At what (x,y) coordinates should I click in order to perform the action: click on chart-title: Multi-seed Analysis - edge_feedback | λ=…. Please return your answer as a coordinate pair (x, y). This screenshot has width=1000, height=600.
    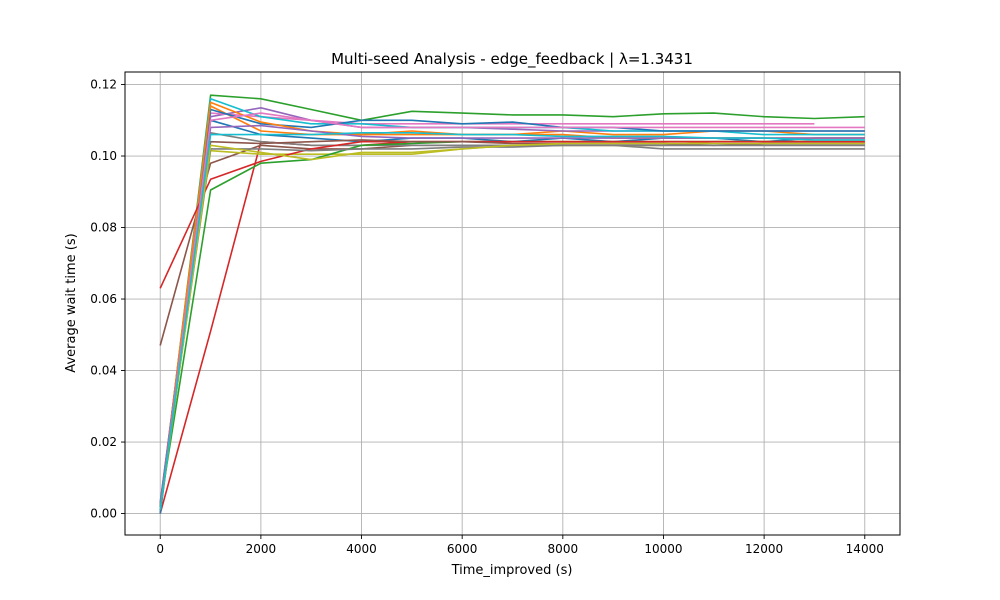
    Looking at the image, I should click on (512, 59).